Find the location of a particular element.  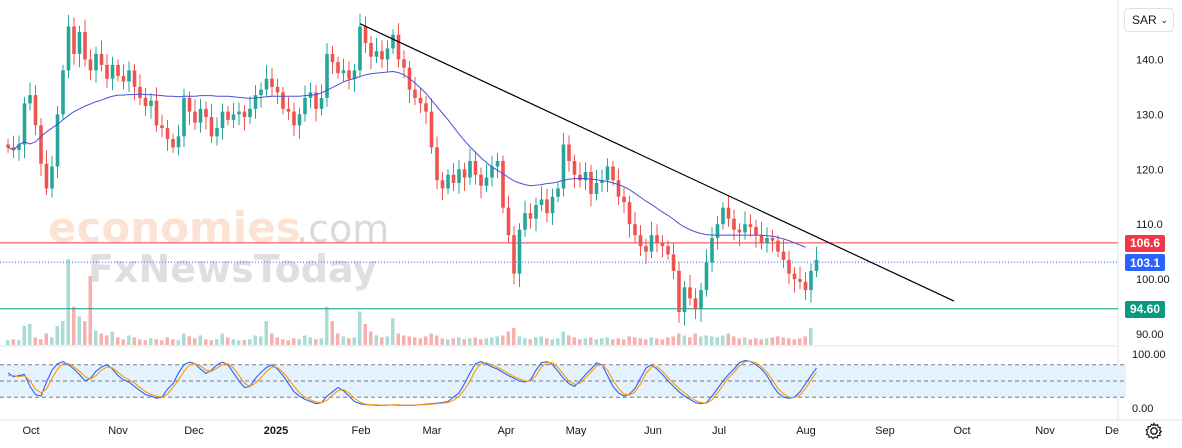

time-tick-label: Sep is located at coordinates (885, 431).